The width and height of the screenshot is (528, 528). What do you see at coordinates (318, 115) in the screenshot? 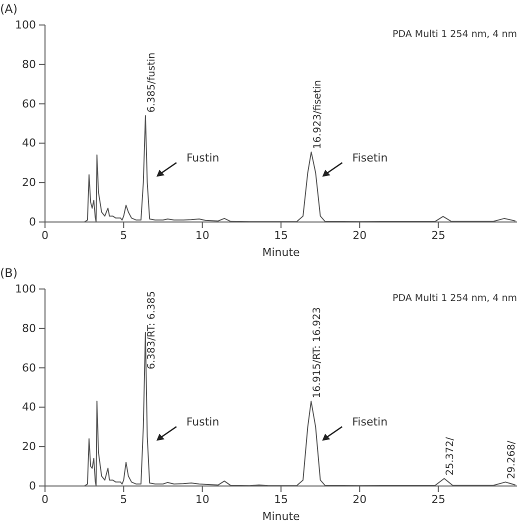
I see `annotation: 16.923/fisetin` at bounding box center [318, 115].